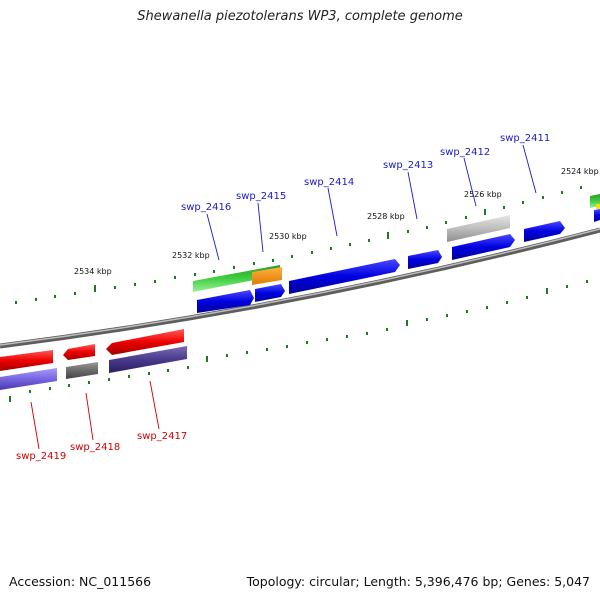 The width and height of the screenshot is (600, 600). Describe the element at coordinates (28, 379) in the screenshot. I see `gene-swp_2419-secondary` at that location.